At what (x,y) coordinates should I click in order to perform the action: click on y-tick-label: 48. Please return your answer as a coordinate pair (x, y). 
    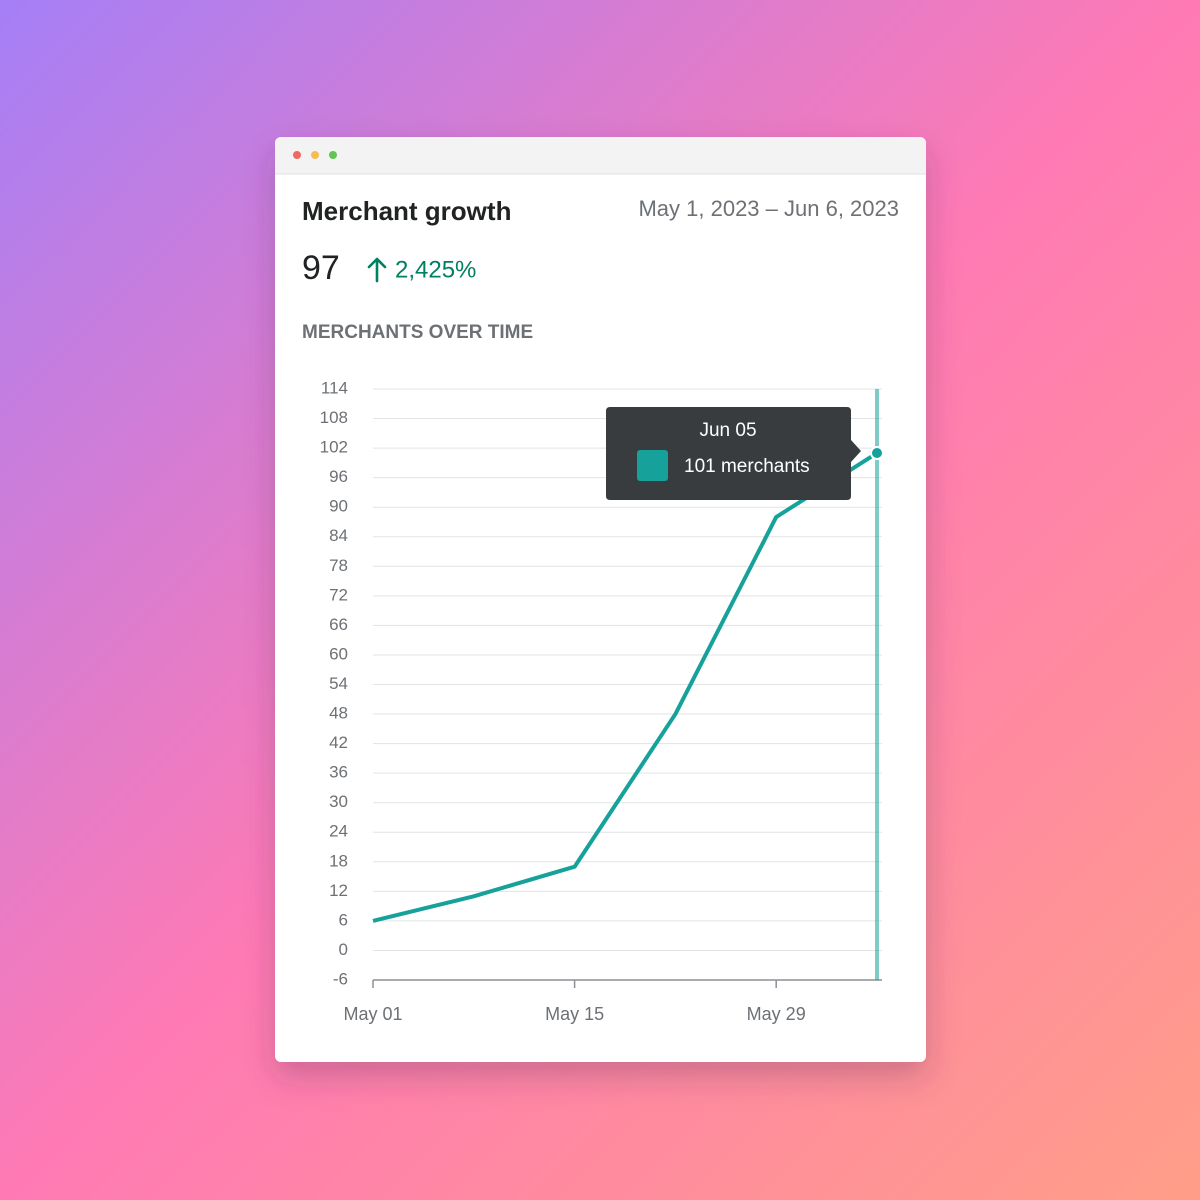
    Looking at the image, I should click on (338, 713).